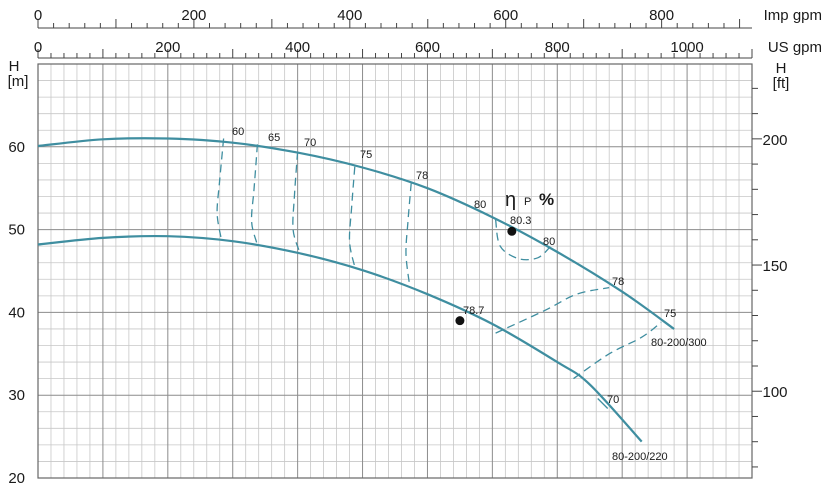  I want to click on contour-label-60: 60, so click(238, 132).